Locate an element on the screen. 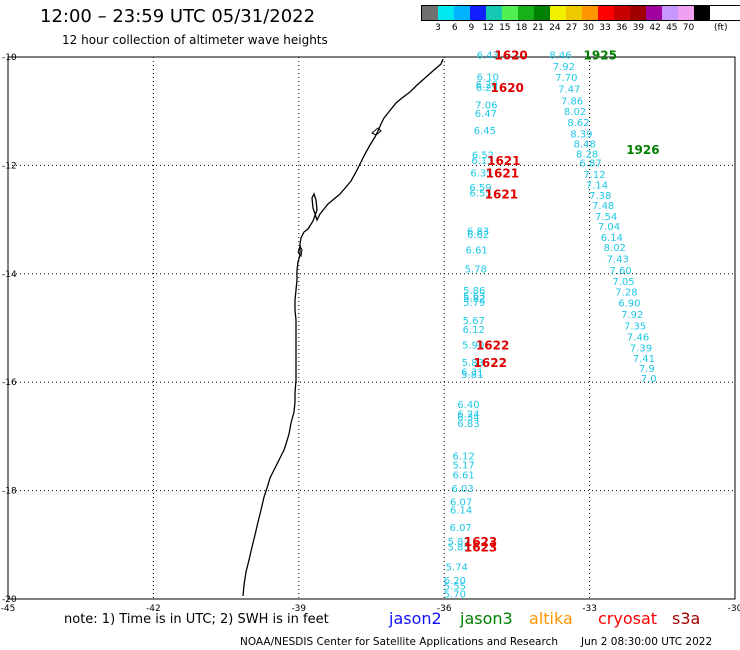  wave-height-value: 6.55 is located at coordinates (480, 194).